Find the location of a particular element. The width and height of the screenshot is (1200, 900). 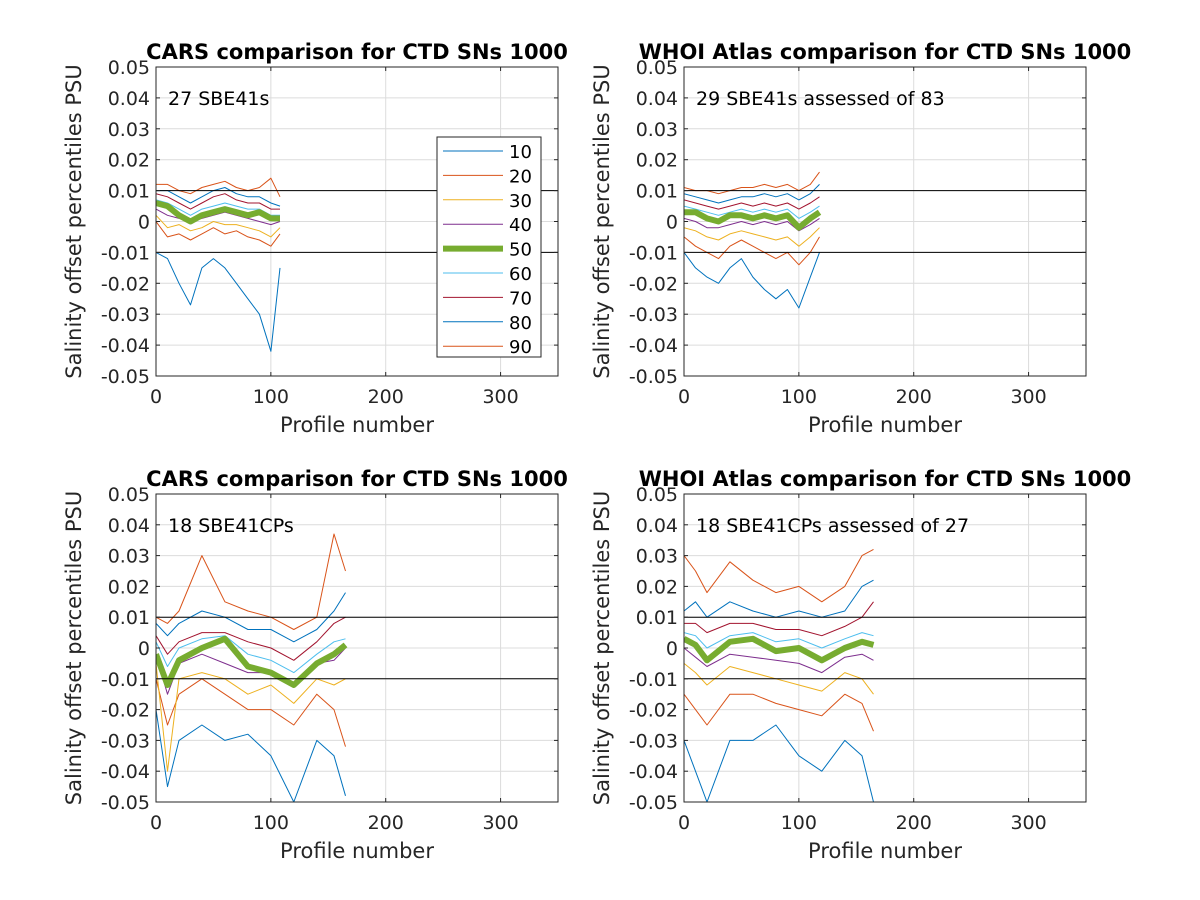

legend-label: 90 is located at coordinates (520, 347).